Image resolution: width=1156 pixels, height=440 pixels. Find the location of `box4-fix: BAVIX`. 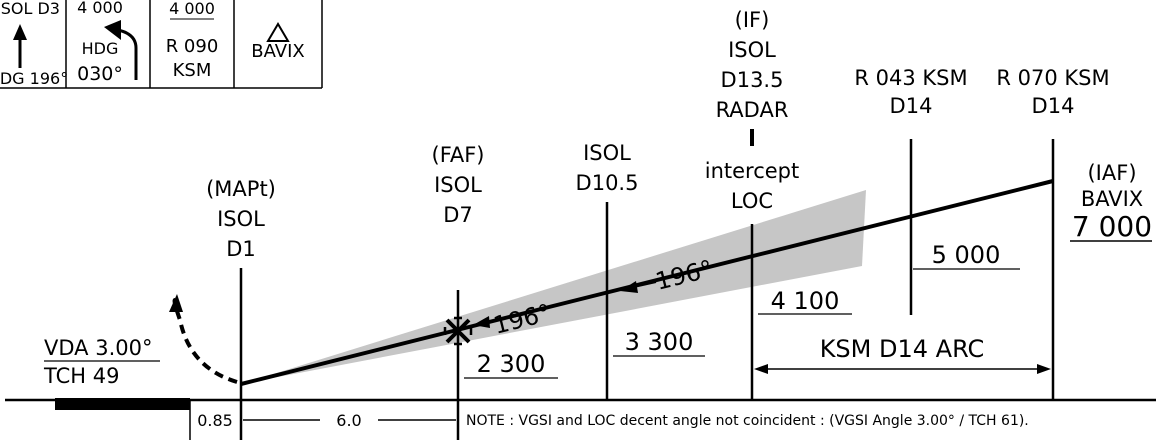

box4-fix: BAVIX is located at coordinates (277, 51).